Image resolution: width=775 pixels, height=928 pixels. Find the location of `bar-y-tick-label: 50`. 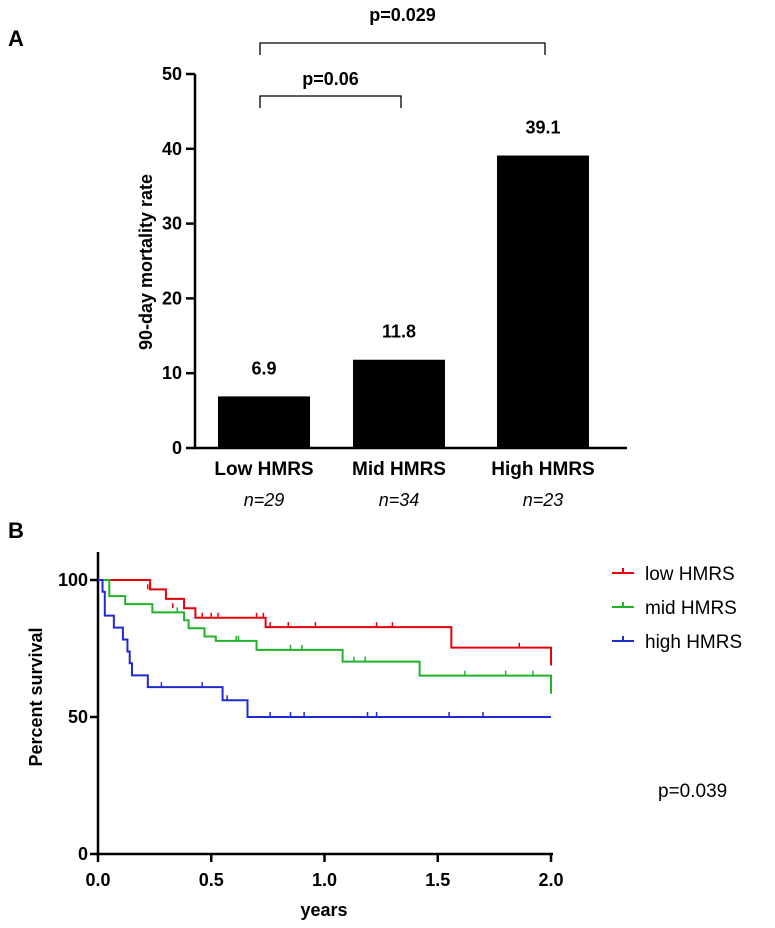

bar-y-tick-label: 50 is located at coordinates (172, 74).